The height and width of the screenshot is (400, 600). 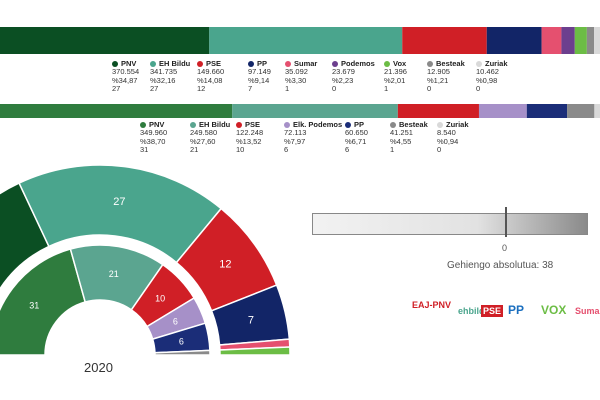 What do you see at coordinates (400, 63) in the screenshot?
I see `legend-party-label: Vox` at bounding box center [400, 63].